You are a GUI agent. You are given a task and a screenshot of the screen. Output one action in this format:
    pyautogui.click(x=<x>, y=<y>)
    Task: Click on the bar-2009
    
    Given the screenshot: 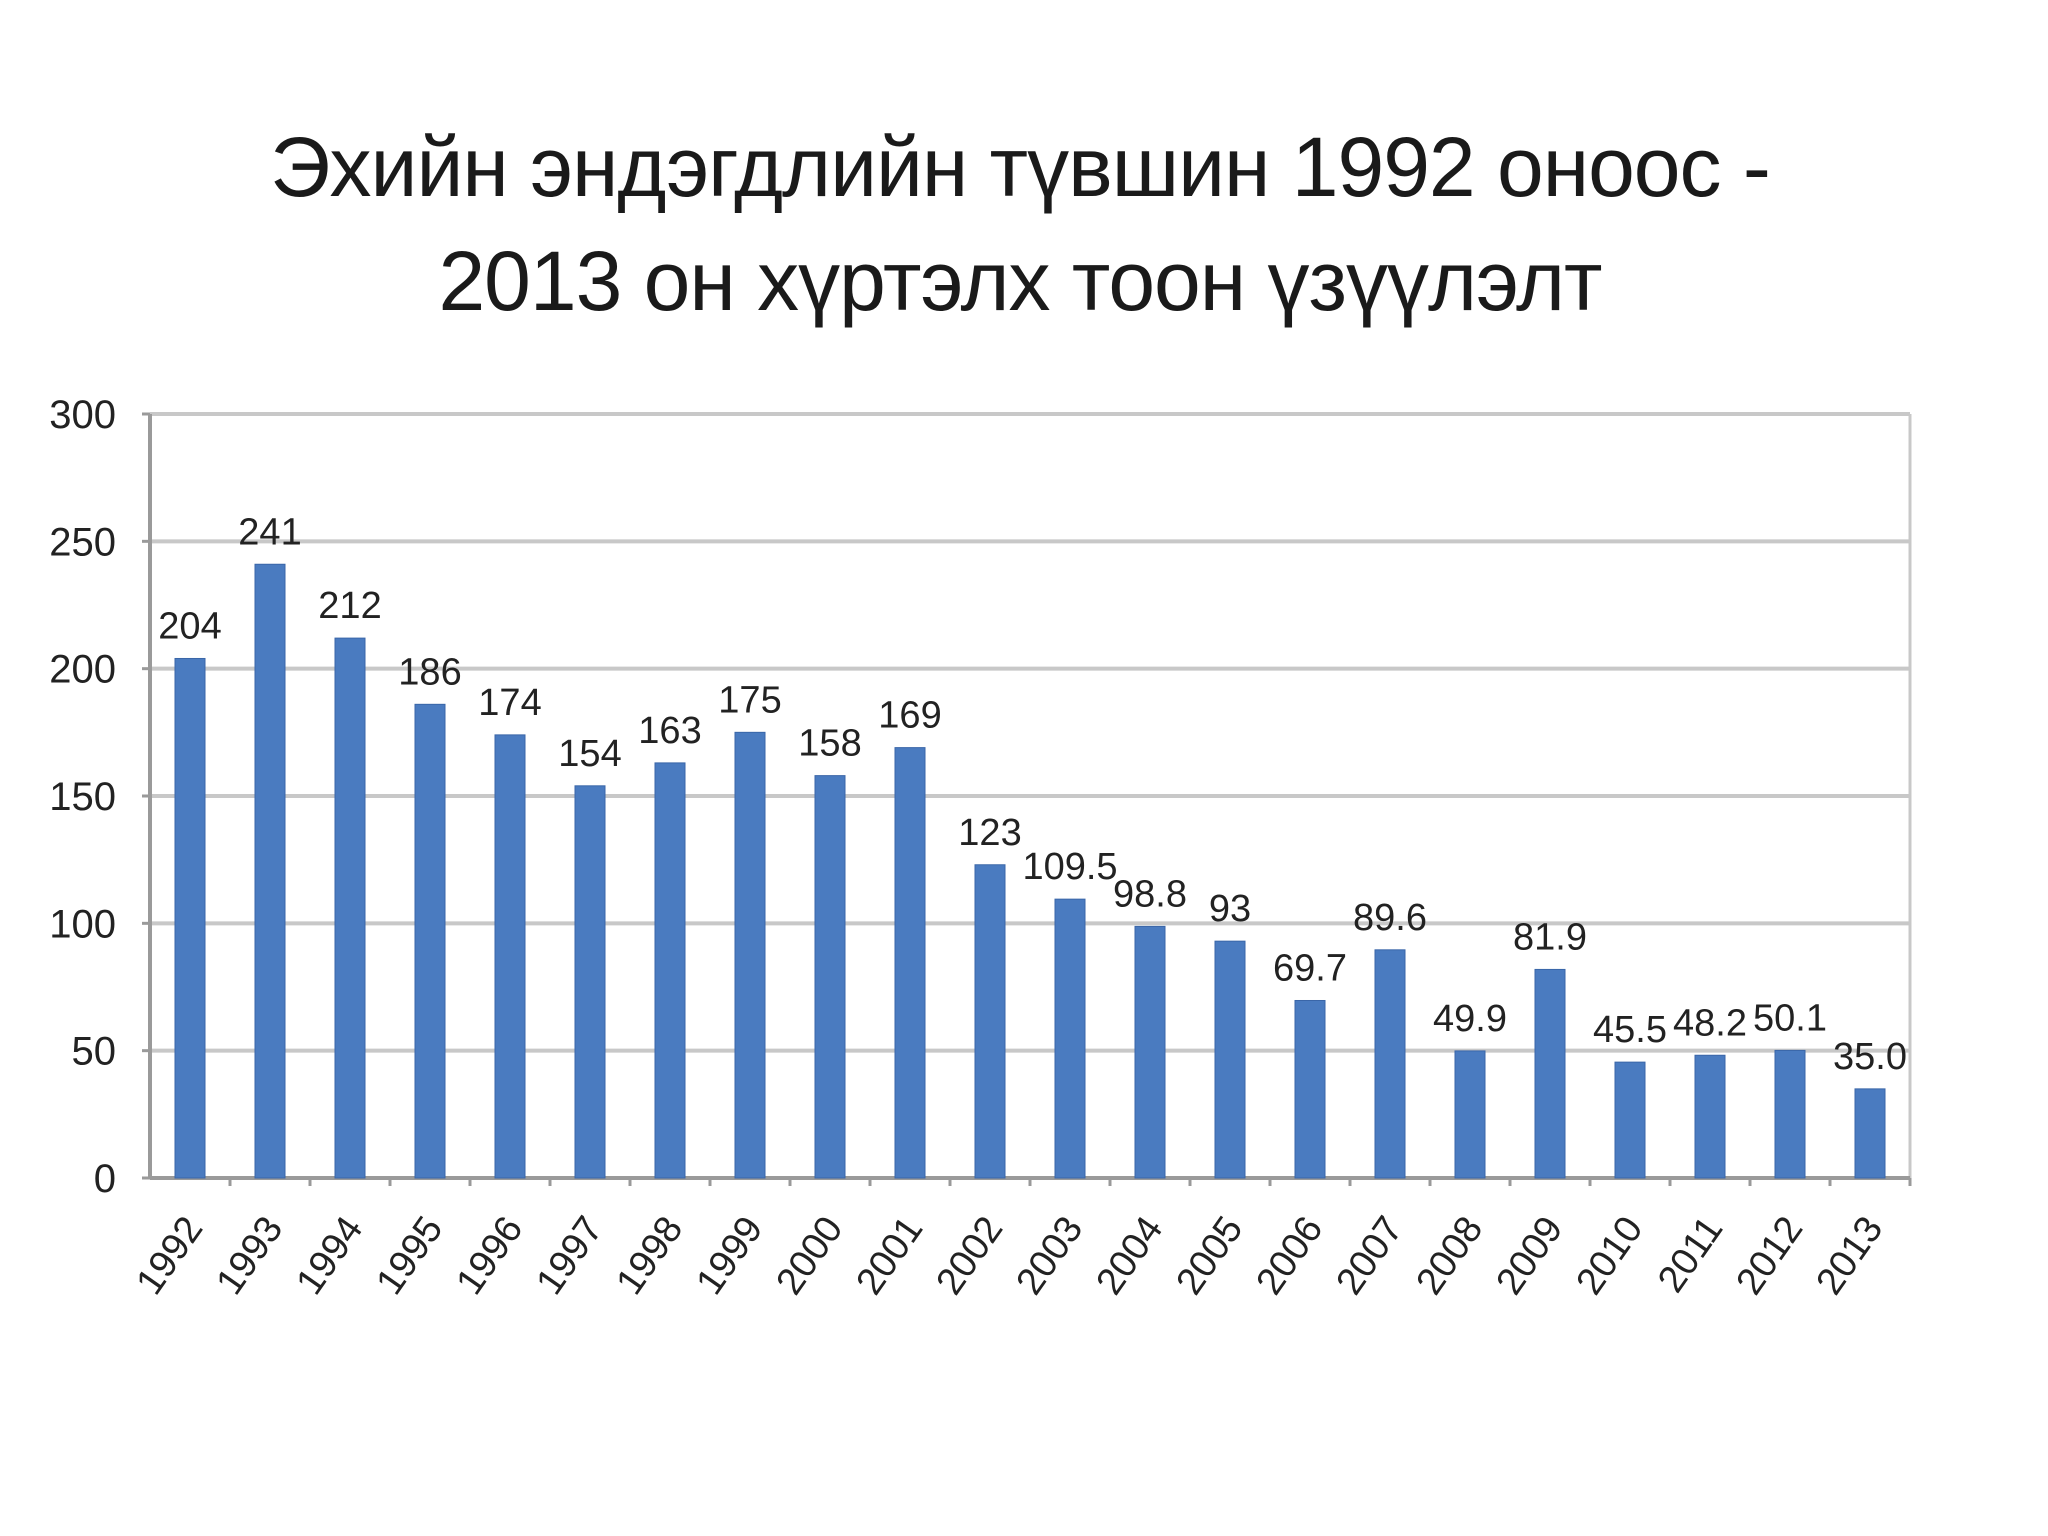 What is the action you would take?
    pyautogui.click(x=1550, y=1073)
    